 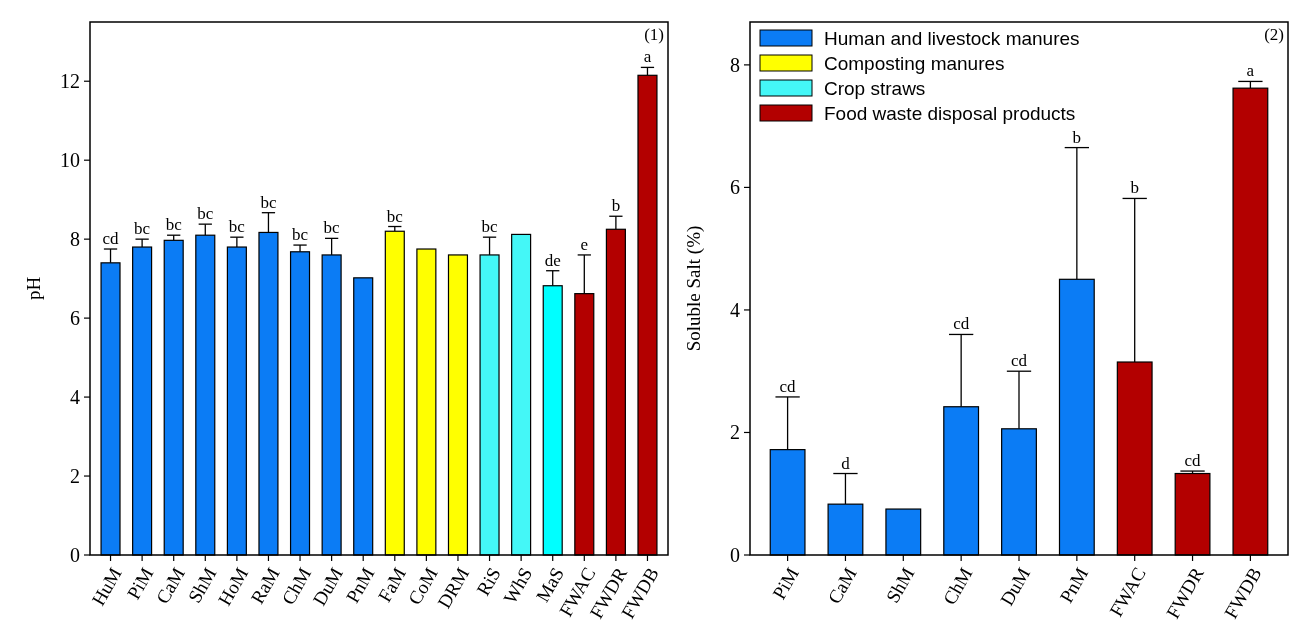 What do you see at coordinates (584, 244) in the screenshot?
I see `annotation: e` at bounding box center [584, 244].